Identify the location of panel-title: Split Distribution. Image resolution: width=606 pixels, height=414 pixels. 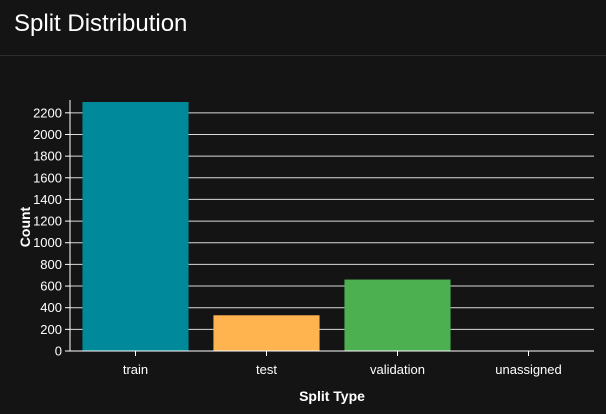
(101, 23).